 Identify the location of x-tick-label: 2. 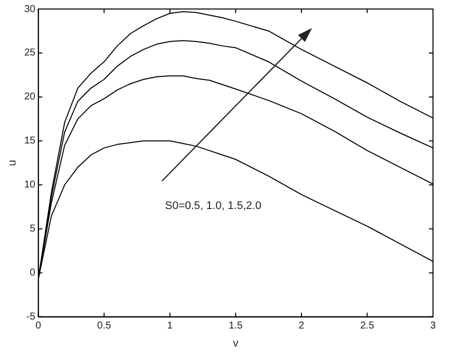
(301, 326).